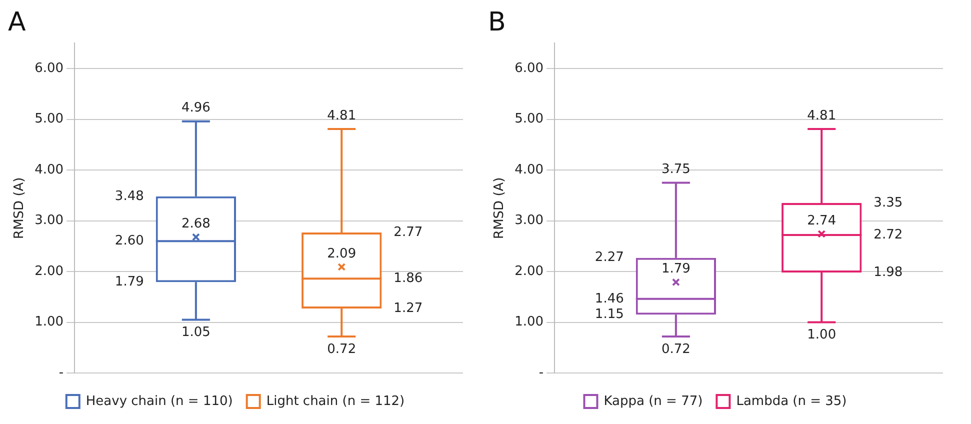 This screenshot has width=971, height=424. Describe the element at coordinates (609, 298) in the screenshot. I see `annotation: 1.46` at that location.